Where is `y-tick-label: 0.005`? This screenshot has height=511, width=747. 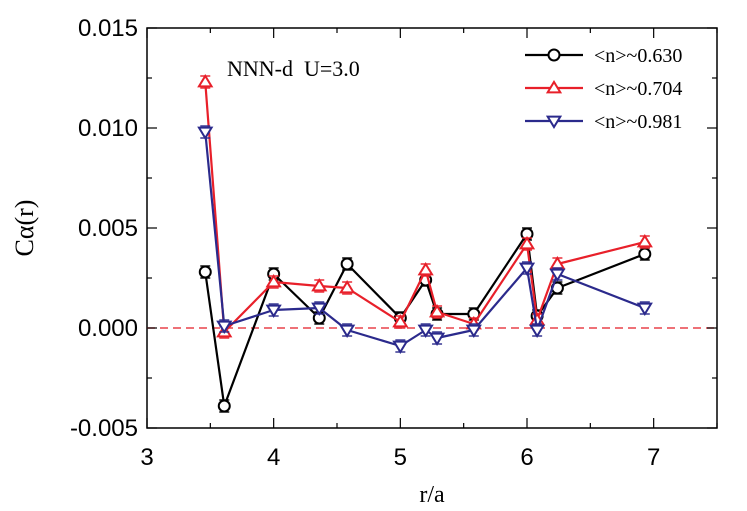
y-tick-label: 0.005 is located at coordinates (108, 228).